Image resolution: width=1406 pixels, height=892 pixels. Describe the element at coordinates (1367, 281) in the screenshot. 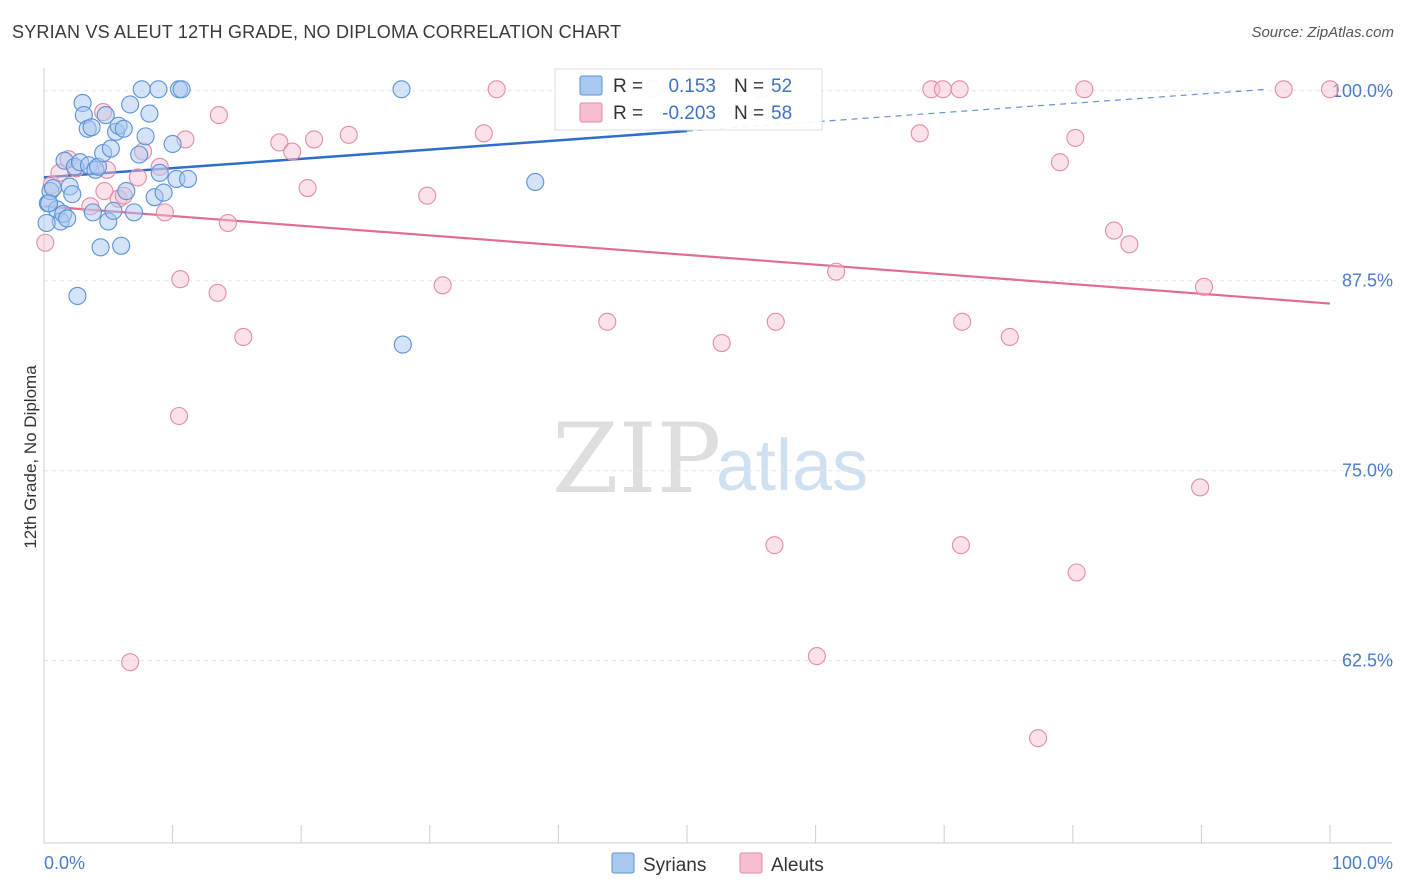

I see `y-tick-label-2: 87.5%` at that location.